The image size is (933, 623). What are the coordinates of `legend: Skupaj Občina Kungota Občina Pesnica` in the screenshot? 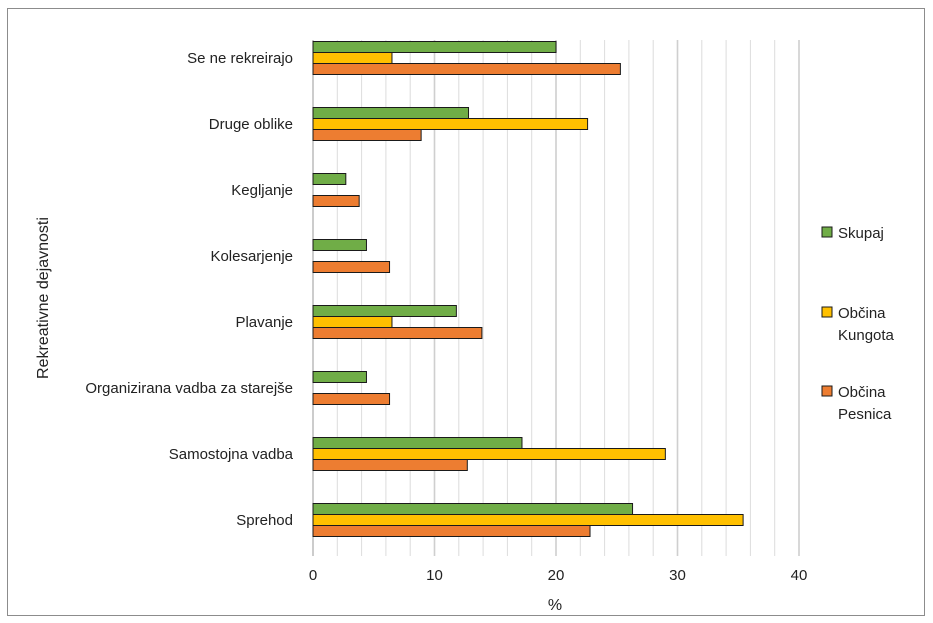 It's located at (858, 324).